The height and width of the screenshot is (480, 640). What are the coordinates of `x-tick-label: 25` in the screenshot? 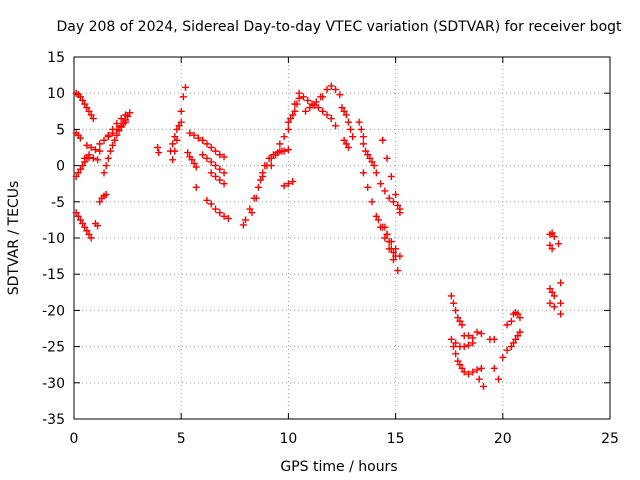 It's located at (610, 439).